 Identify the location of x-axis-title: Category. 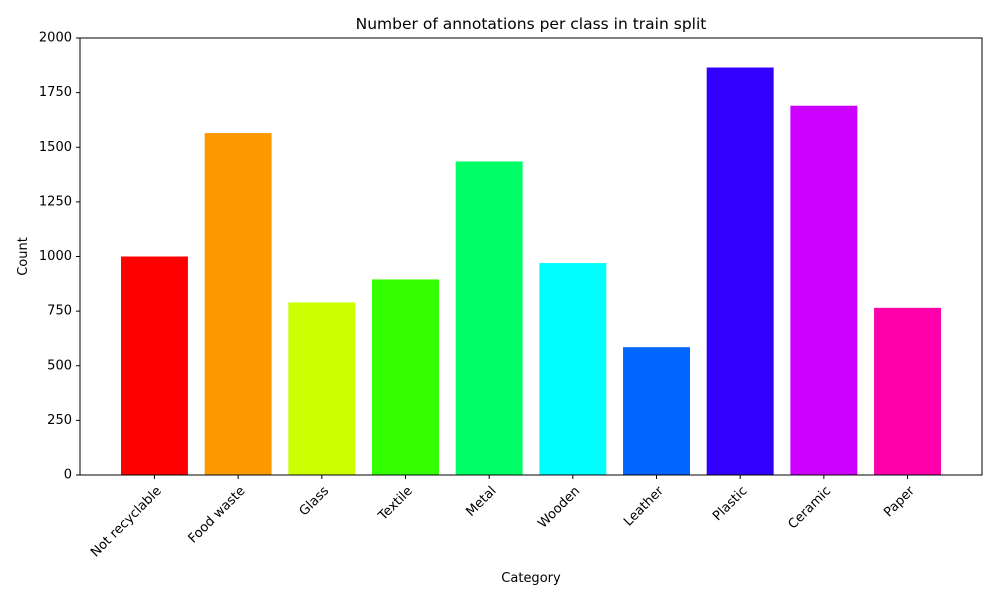
(531, 578).